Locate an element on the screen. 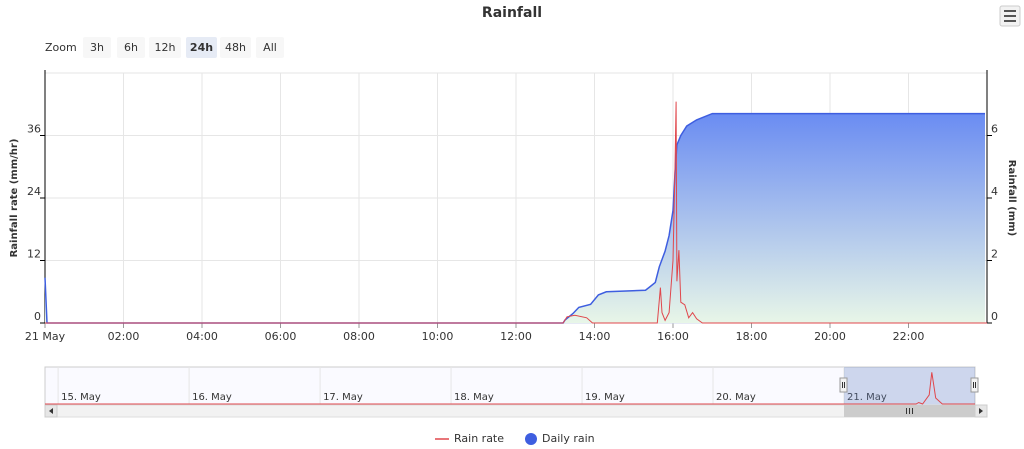  menu-icon is located at coordinates (1010, 16).